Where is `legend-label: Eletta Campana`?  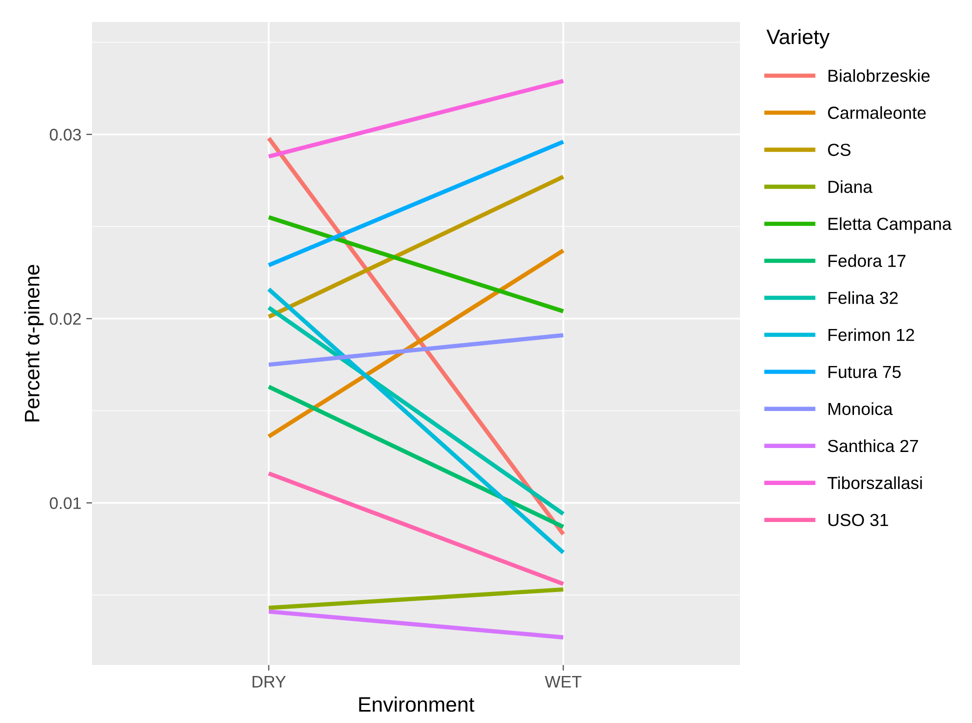 legend-label: Eletta Campana is located at coordinates (890, 225).